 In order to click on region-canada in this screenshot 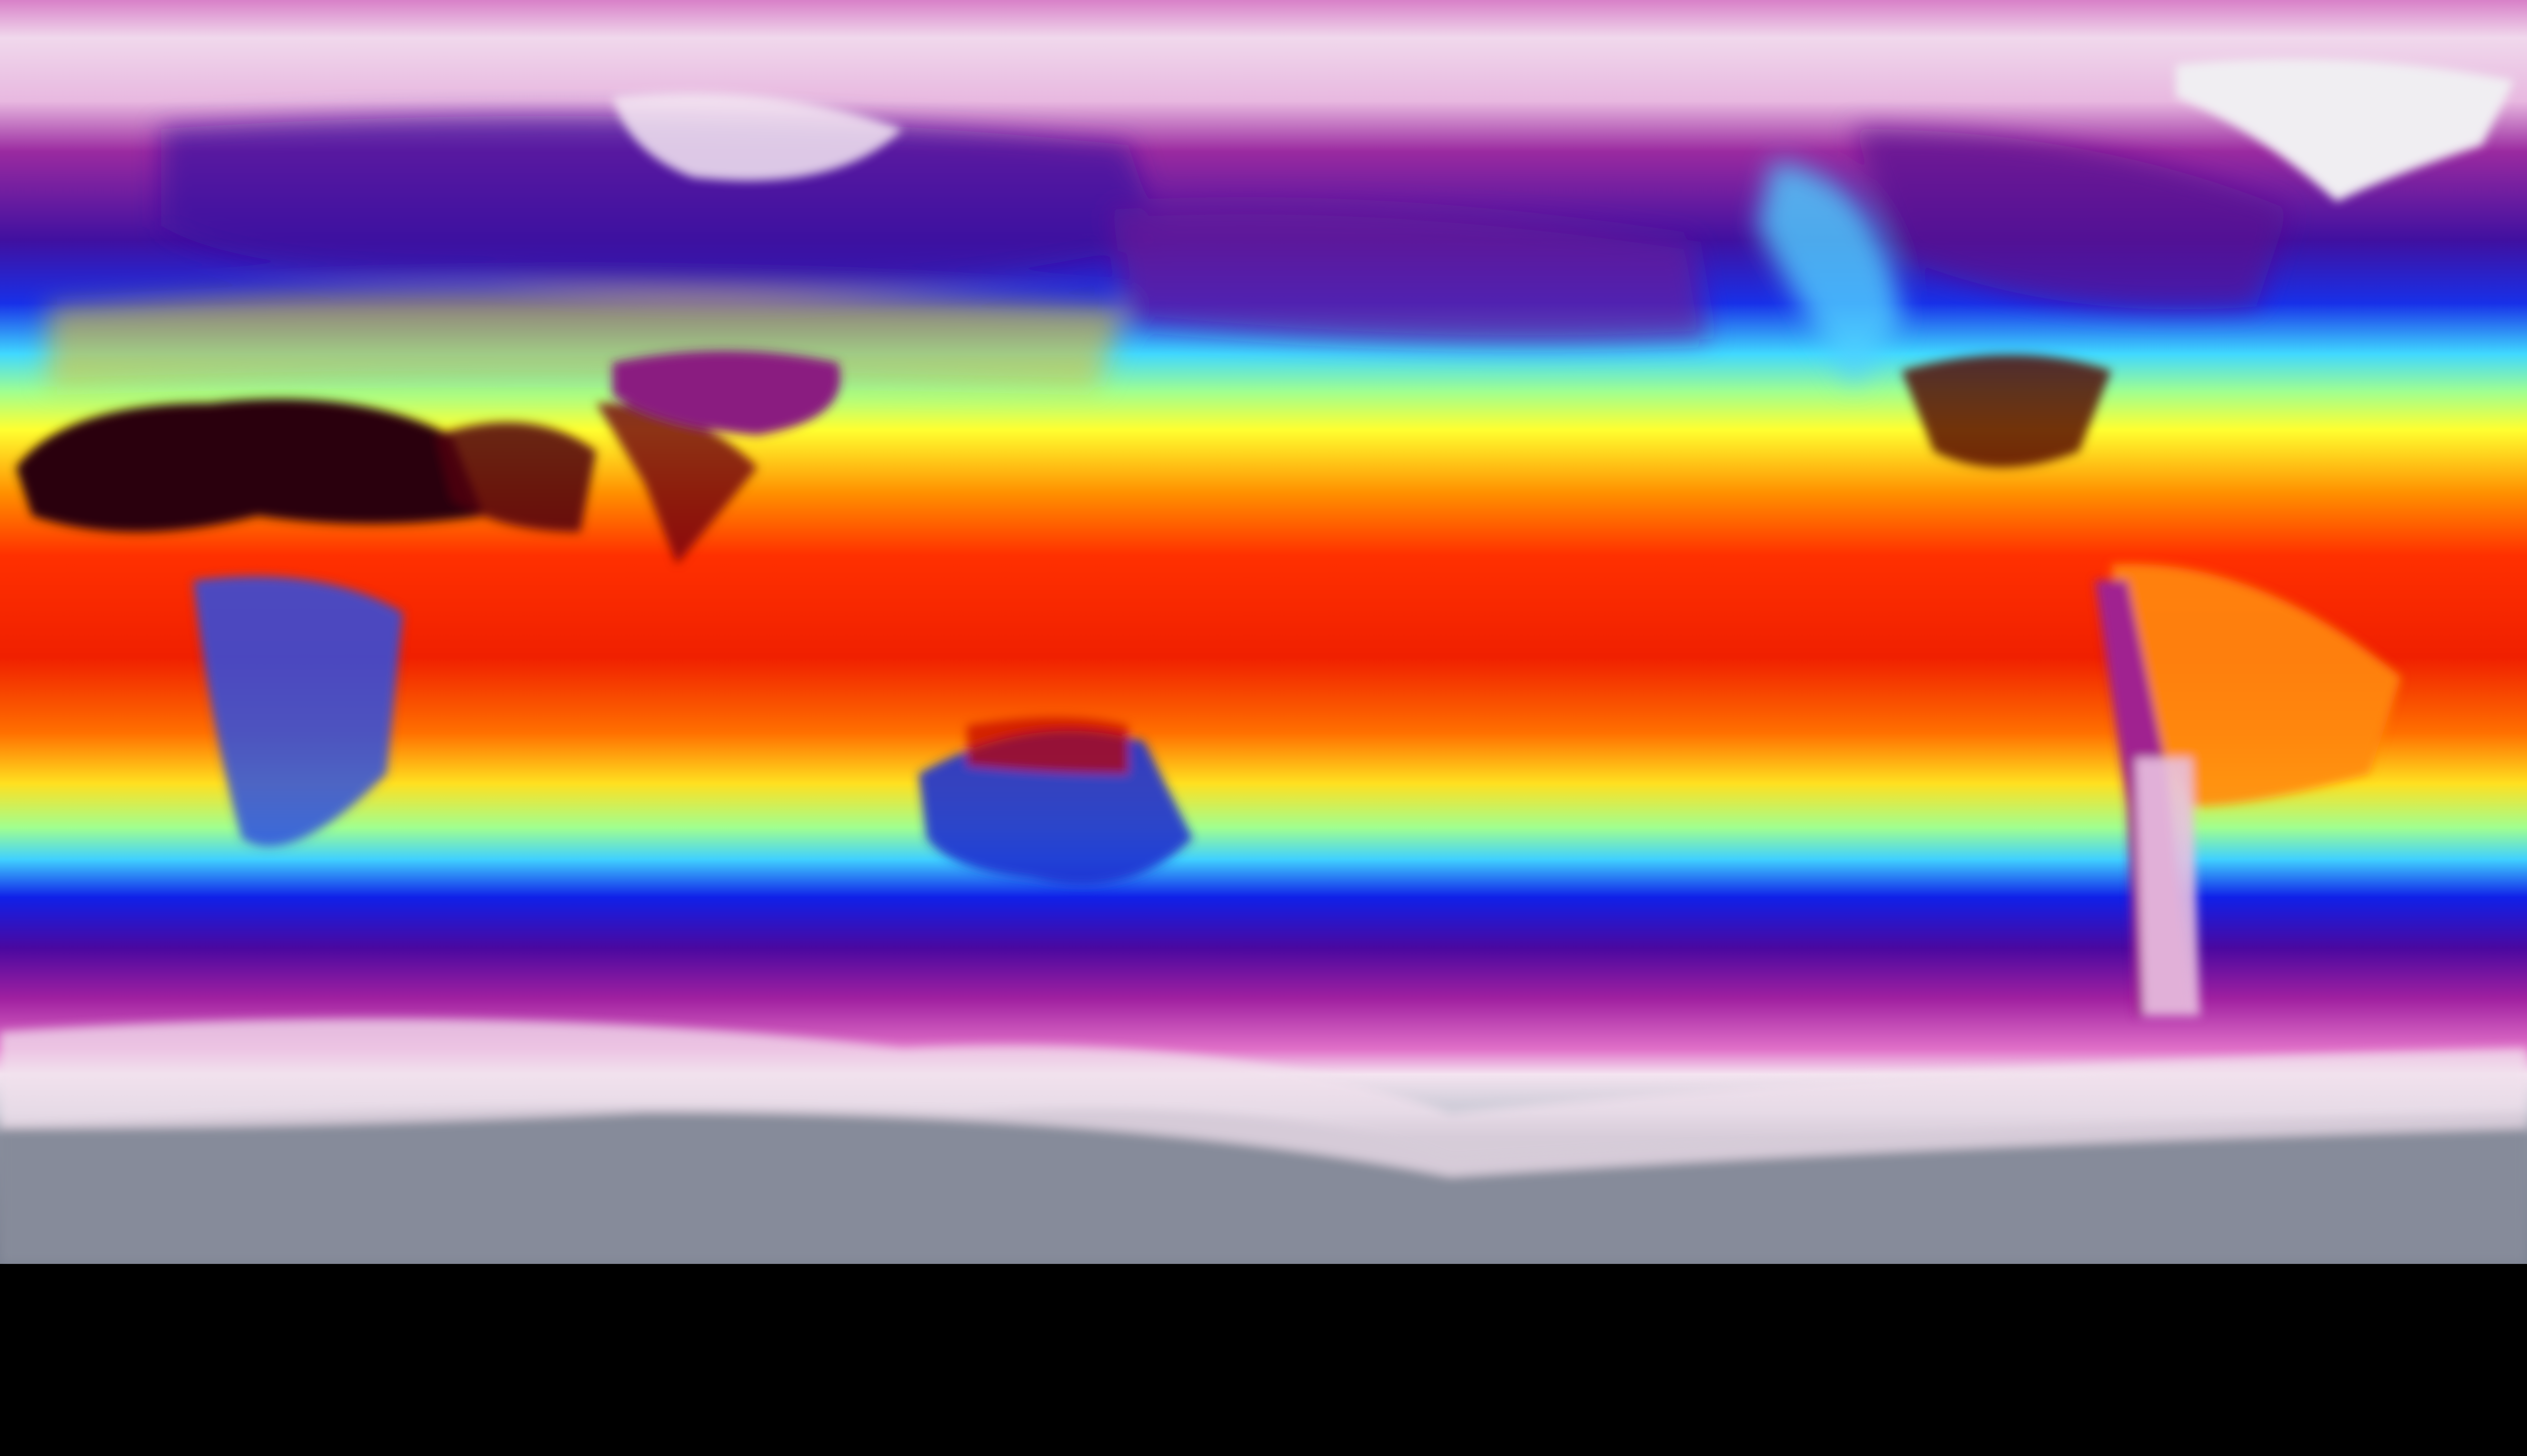, I will do `click(2071, 219)`.